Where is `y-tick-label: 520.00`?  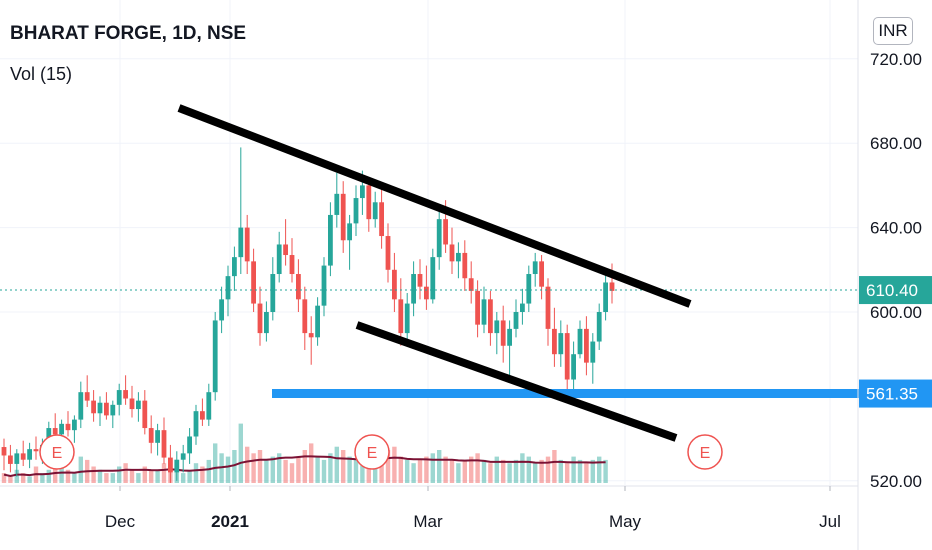
y-tick-label: 520.00 is located at coordinates (896, 481).